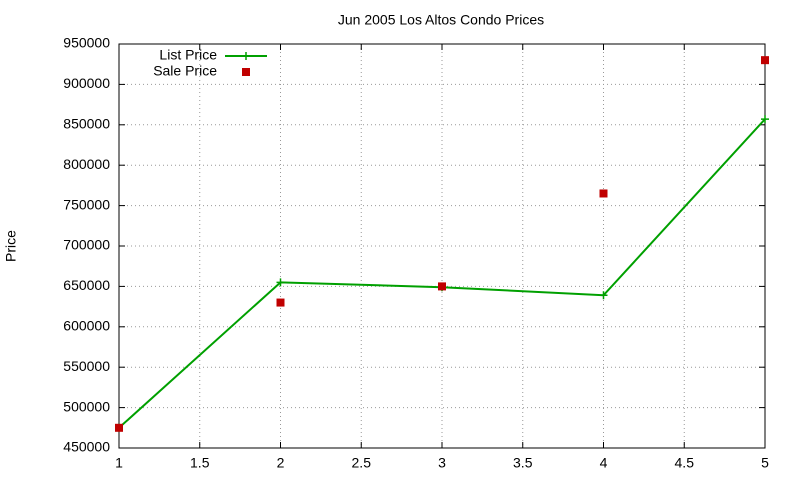 The width and height of the screenshot is (800, 480). I want to click on legend-label: Sale Price, so click(185, 71).